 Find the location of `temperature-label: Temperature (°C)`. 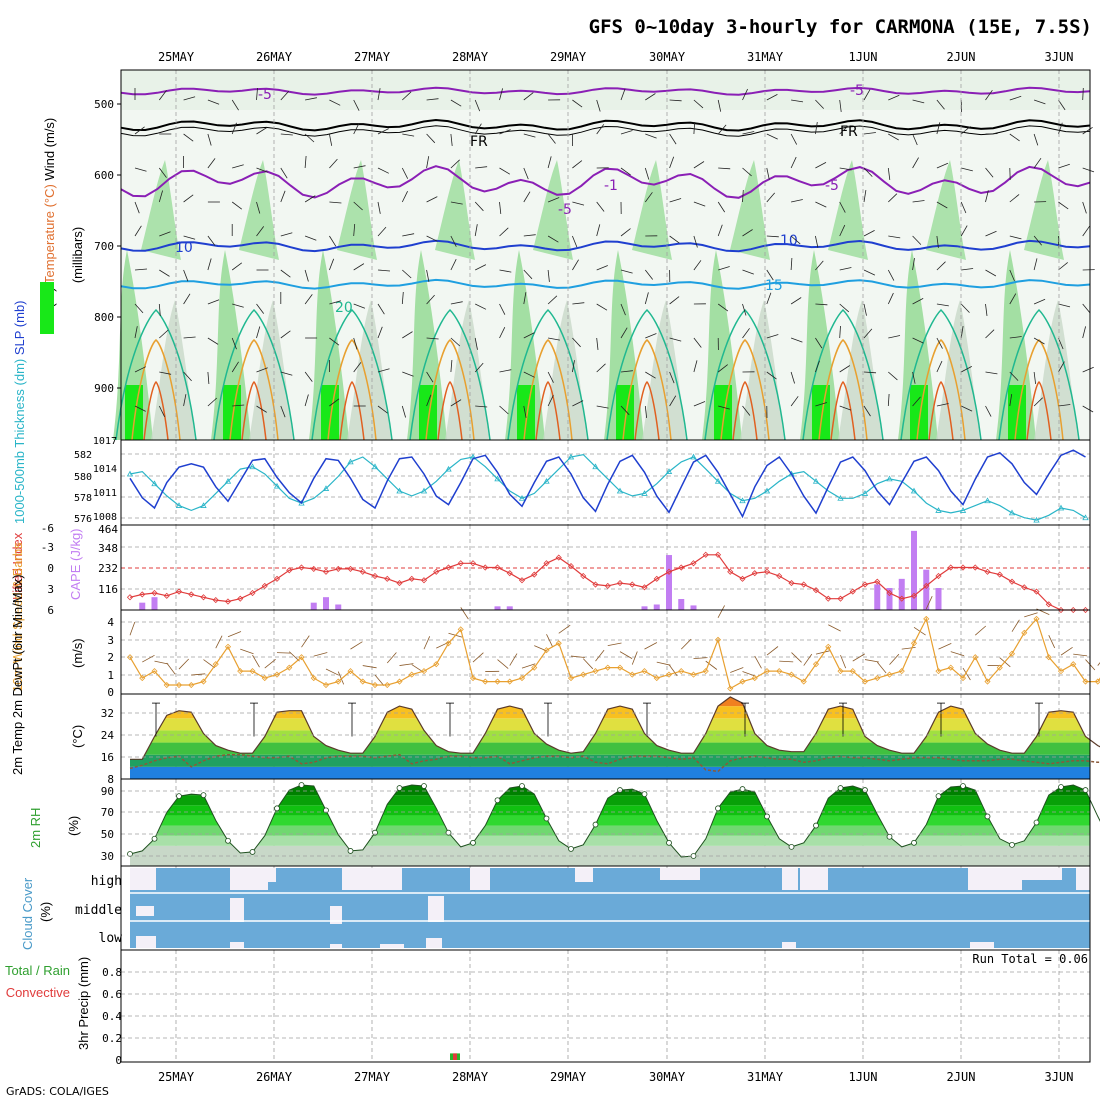

temperature-label: Temperature (°C) is located at coordinates (49, 232).